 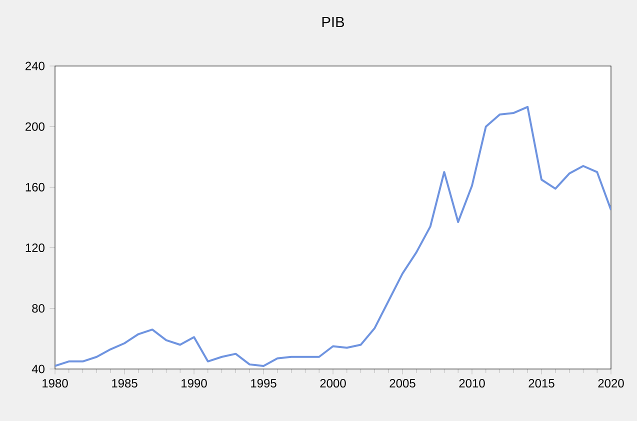 I want to click on y-tick-label: 240, so click(x=35, y=66).